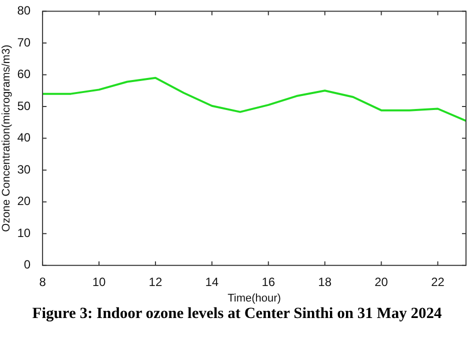 The image size is (474, 348). What do you see at coordinates (237, 314) in the screenshot?
I see `text: Figure 3: Indoor ozone levels at Center Sinthi on 31 May 2024` at bounding box center [237, 314].